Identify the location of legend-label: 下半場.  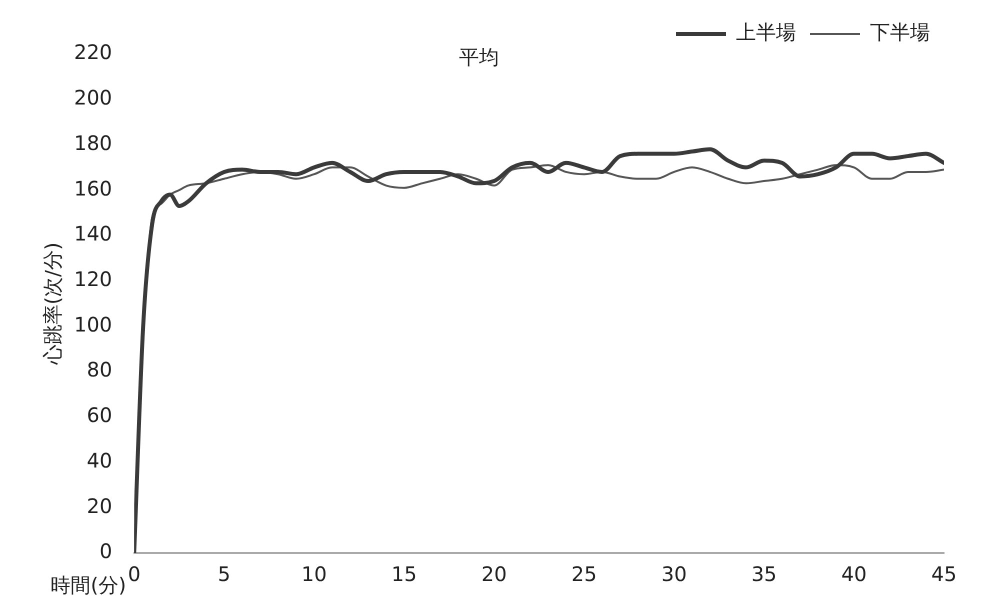
(900, 32).